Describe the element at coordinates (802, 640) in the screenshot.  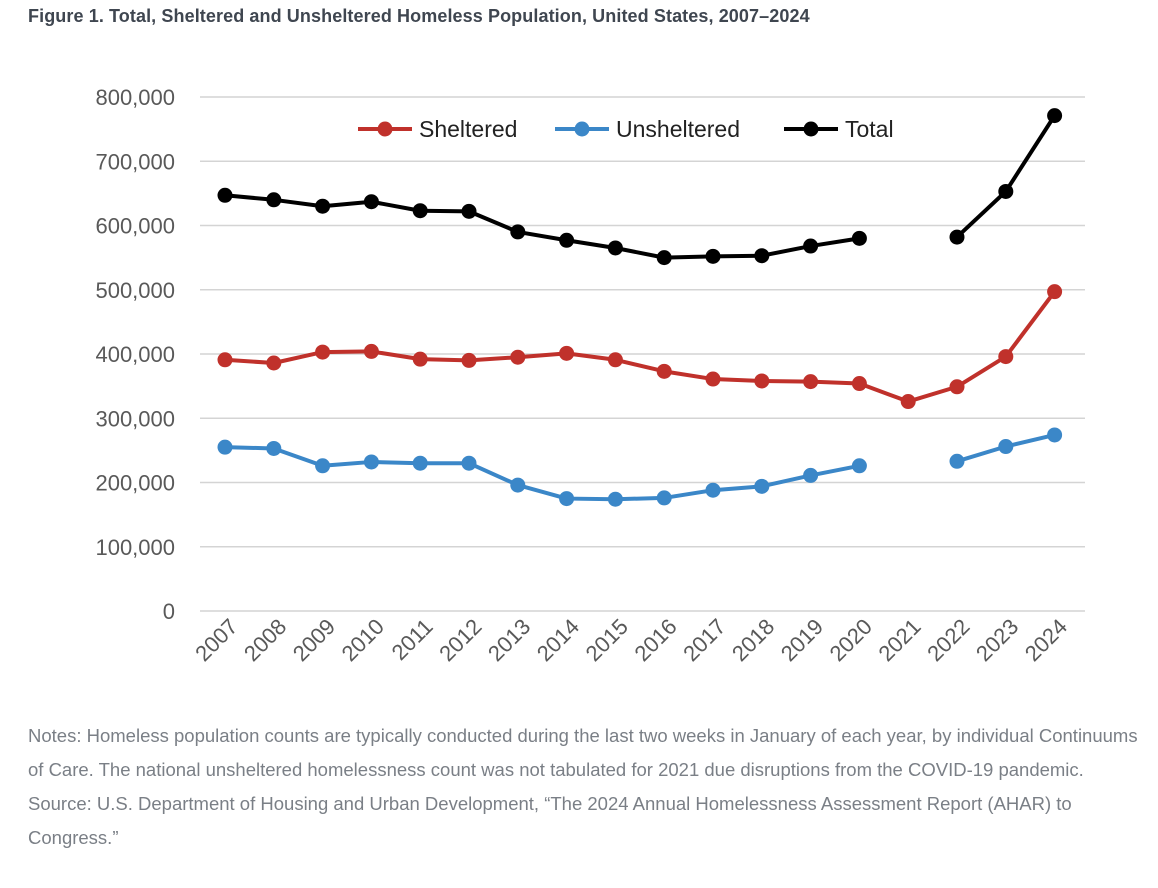
I see `x-tick-label: 2019` at that location.